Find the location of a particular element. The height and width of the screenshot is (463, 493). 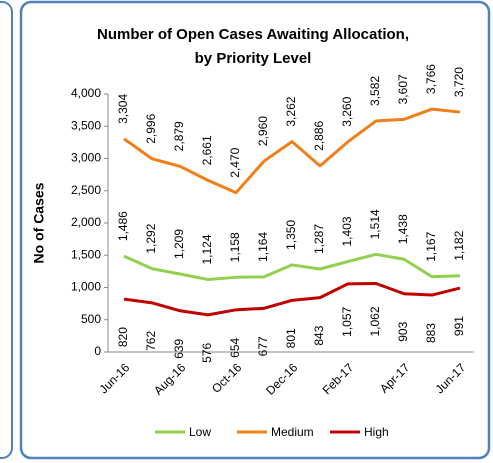

data-label: 1,514 is located at coordinates (375, 224).